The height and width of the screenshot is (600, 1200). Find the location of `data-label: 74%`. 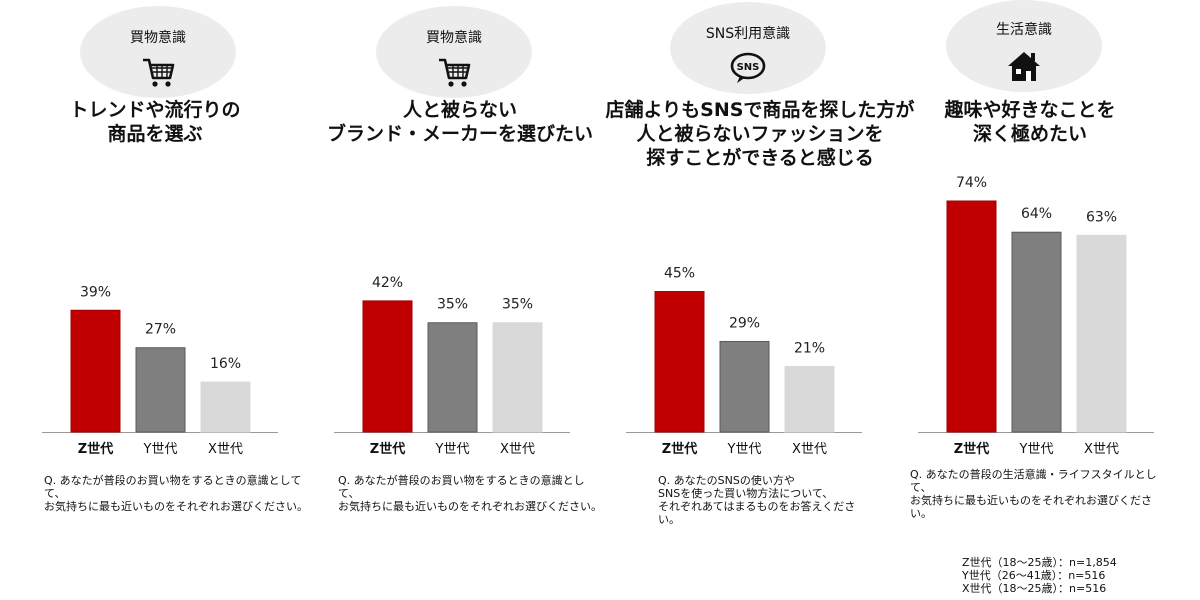

data-label: 74% is located at coordinates (971, 183).